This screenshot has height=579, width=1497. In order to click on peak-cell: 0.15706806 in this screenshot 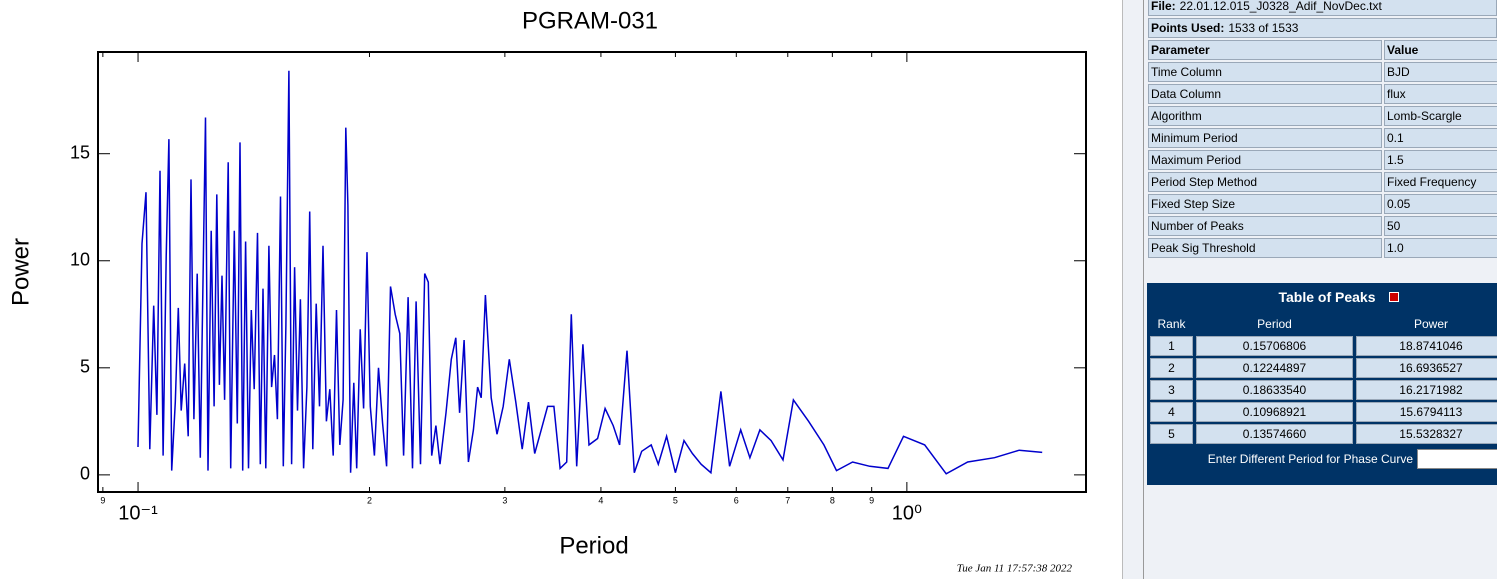, I will do `click(1274, 346)`.